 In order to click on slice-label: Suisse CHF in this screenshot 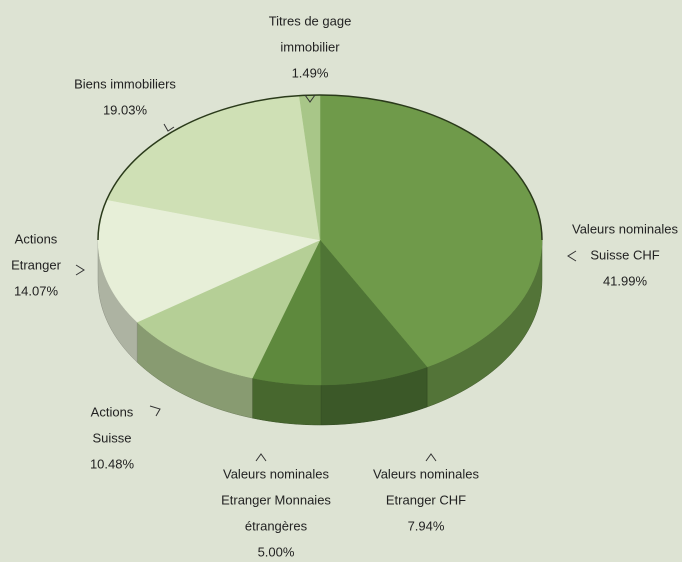, I will do `click(624, 254)`.